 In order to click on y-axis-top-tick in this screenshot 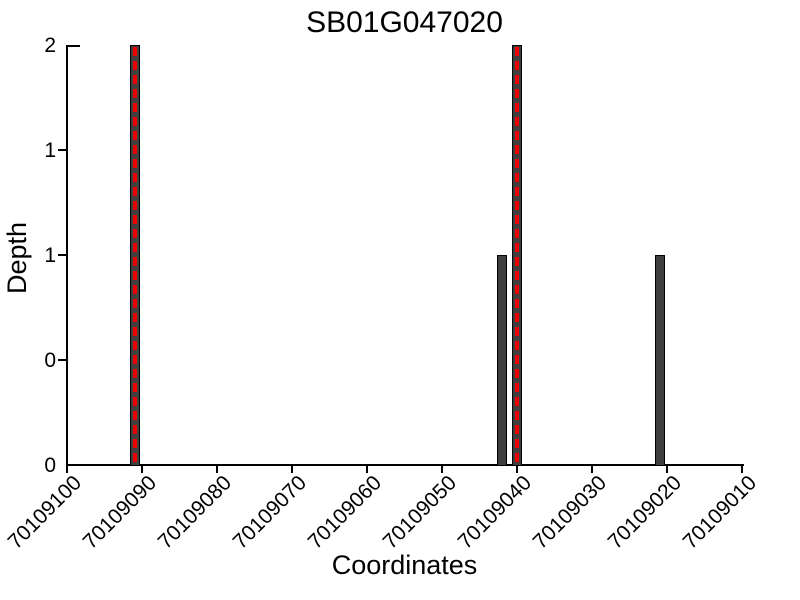, I will do `click(74, 46)`.